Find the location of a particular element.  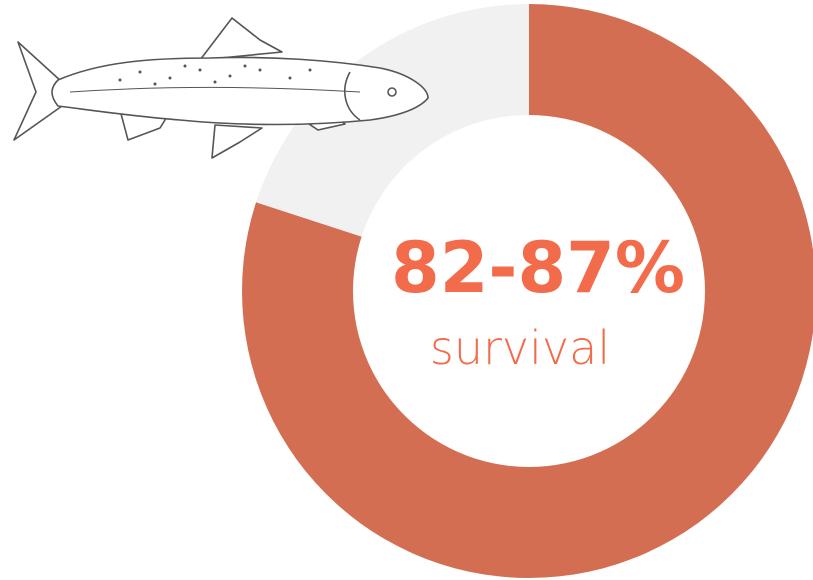

donut-slice is located at coordinates (392, 120).